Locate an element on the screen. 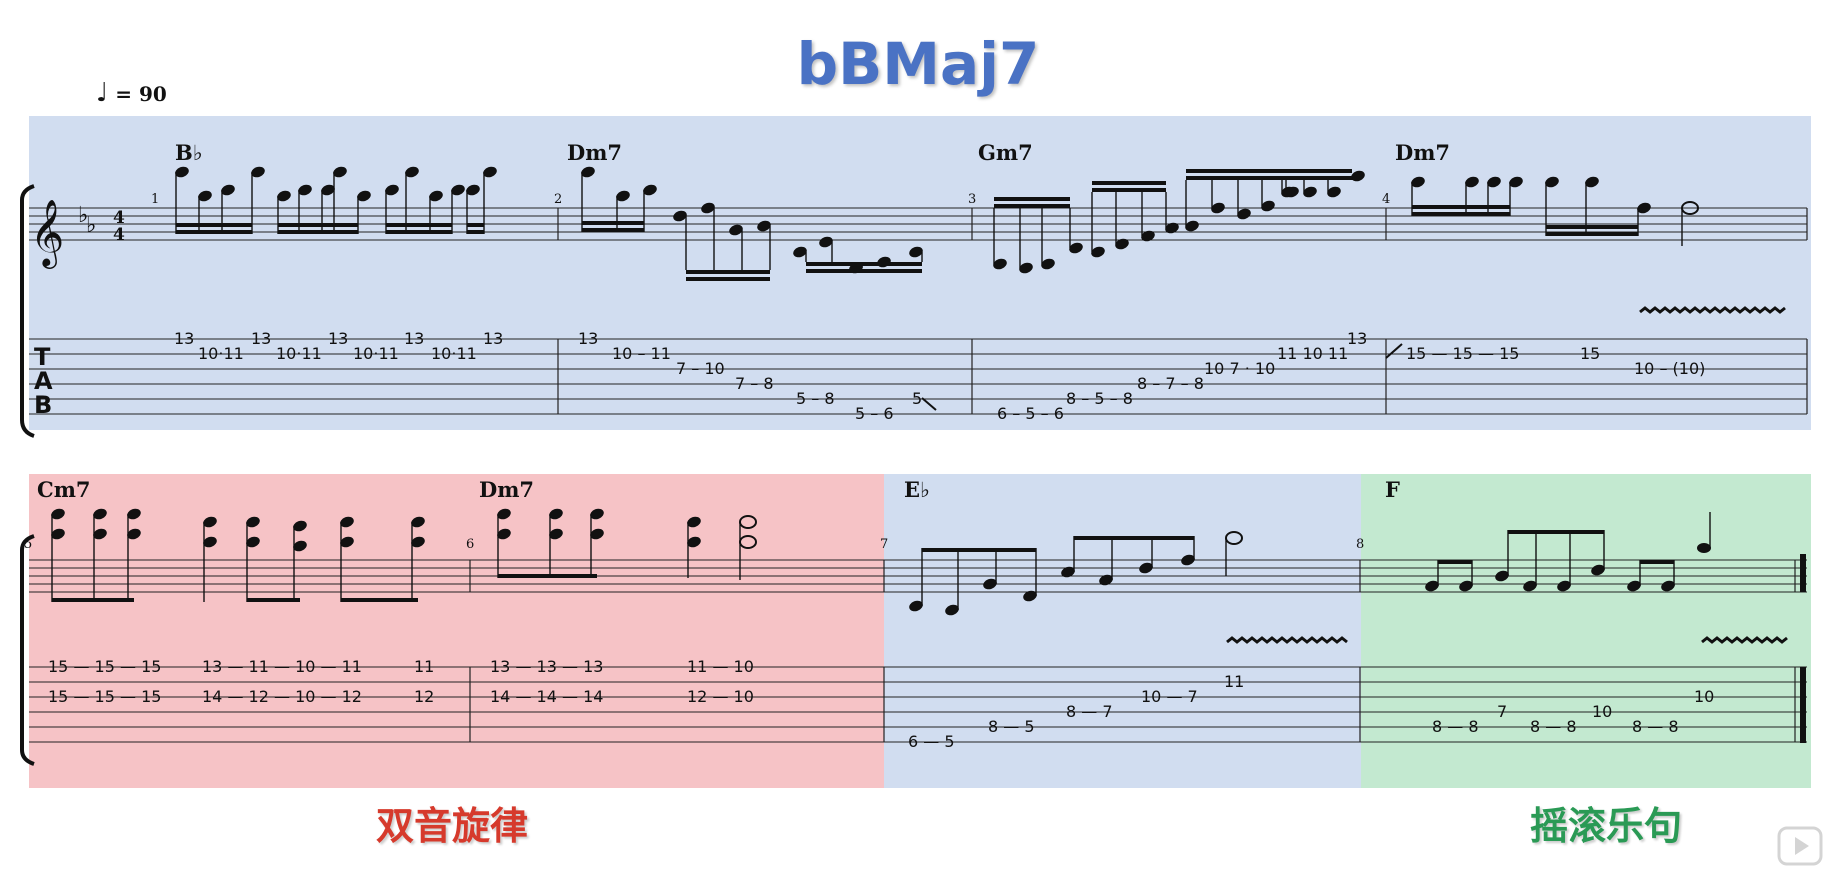 Image resolution: width=1836 pixels, height=887 pixels. tab-number: 10 — 7 is located at coordinates (1169, 696).